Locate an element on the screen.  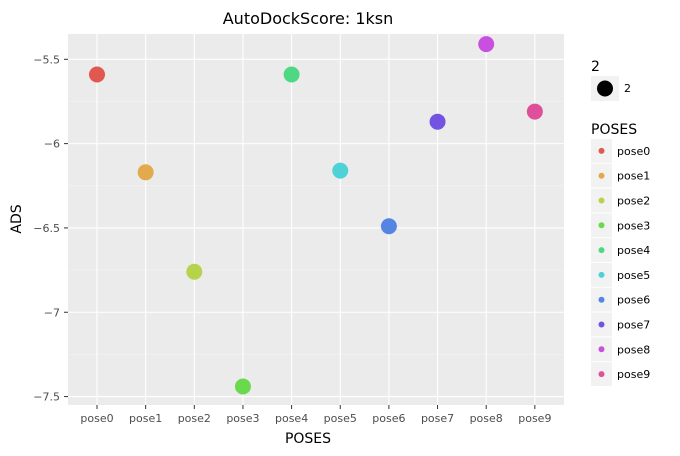
data-point-pose2 is located at coordinates (194, 271).